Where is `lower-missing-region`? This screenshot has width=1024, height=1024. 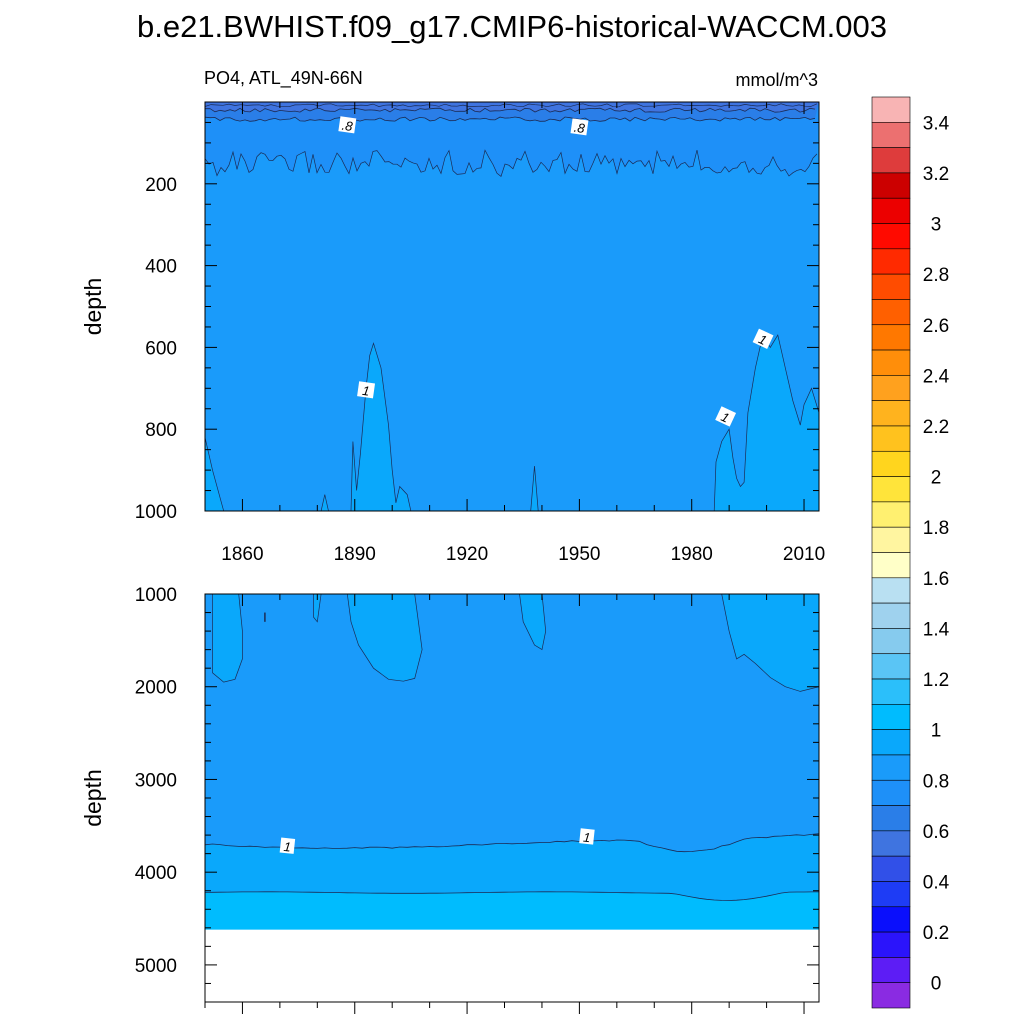
lower-missing-region is located at coordinates (512, 965).